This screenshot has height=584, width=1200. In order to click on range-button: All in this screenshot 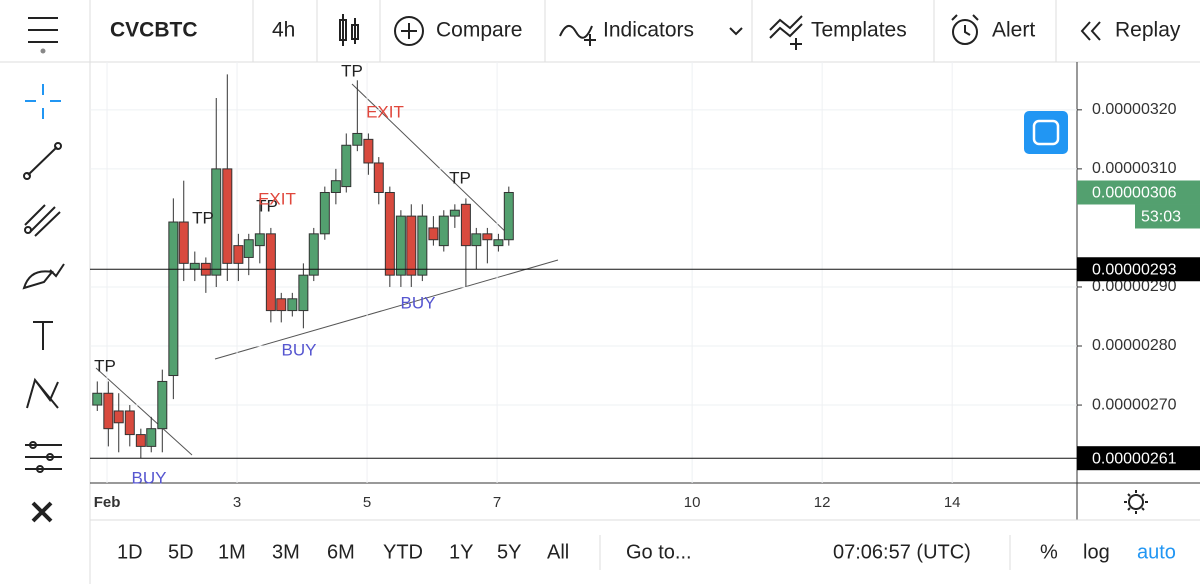, I will do `click(558, 552)`.